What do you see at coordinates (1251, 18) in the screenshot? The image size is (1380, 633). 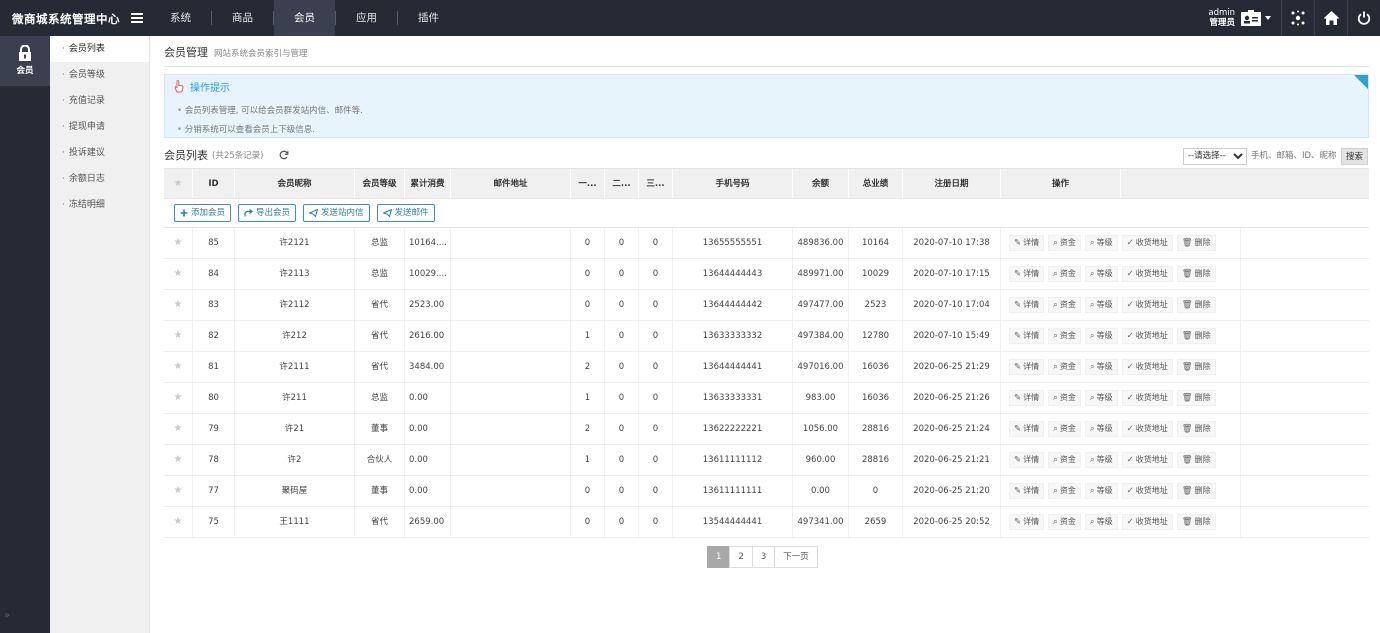 I see `id-card-icon` at bounding box center [1251, 18].